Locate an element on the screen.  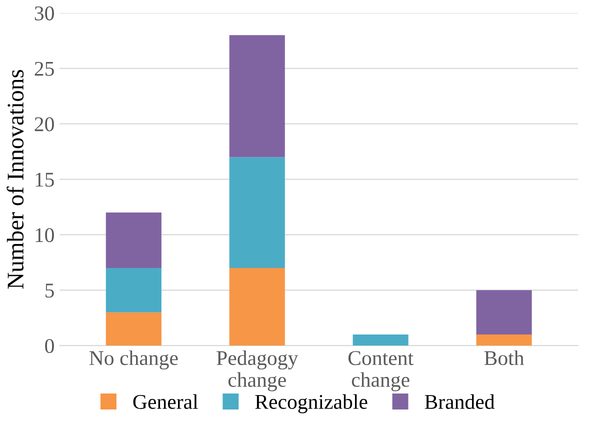
y-tick-label: 25 is located at coordinates (44, 69).